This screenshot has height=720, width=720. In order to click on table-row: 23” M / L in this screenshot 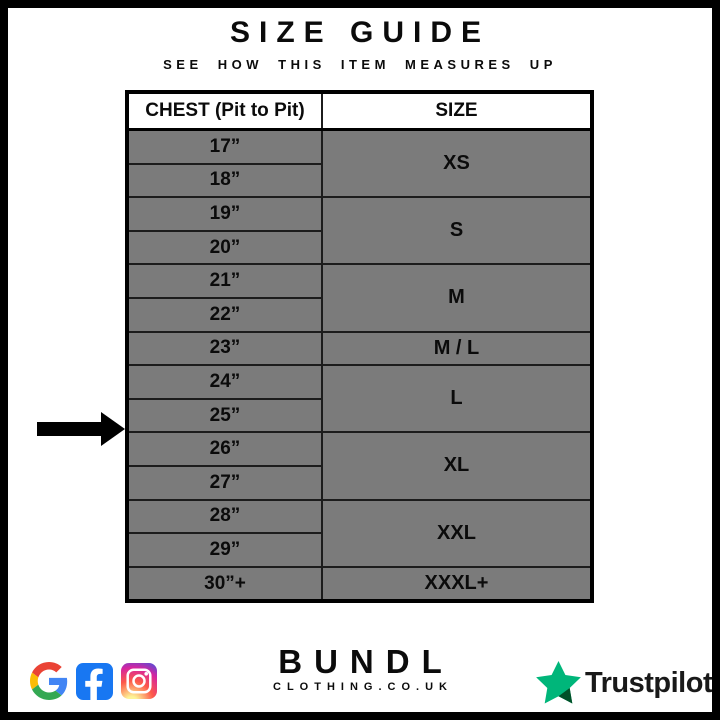, I will do `click(359, 348)`.